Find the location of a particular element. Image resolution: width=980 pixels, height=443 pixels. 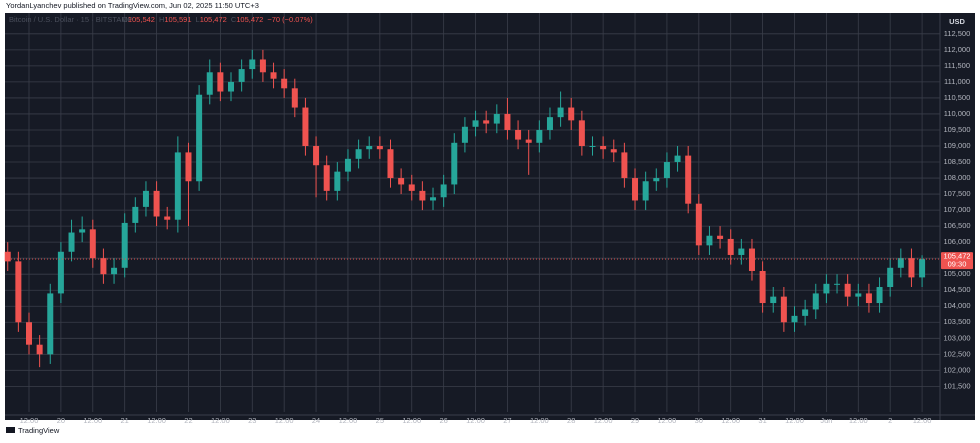

y-tick-label: 104,000 is located at coordinates (956, 305).